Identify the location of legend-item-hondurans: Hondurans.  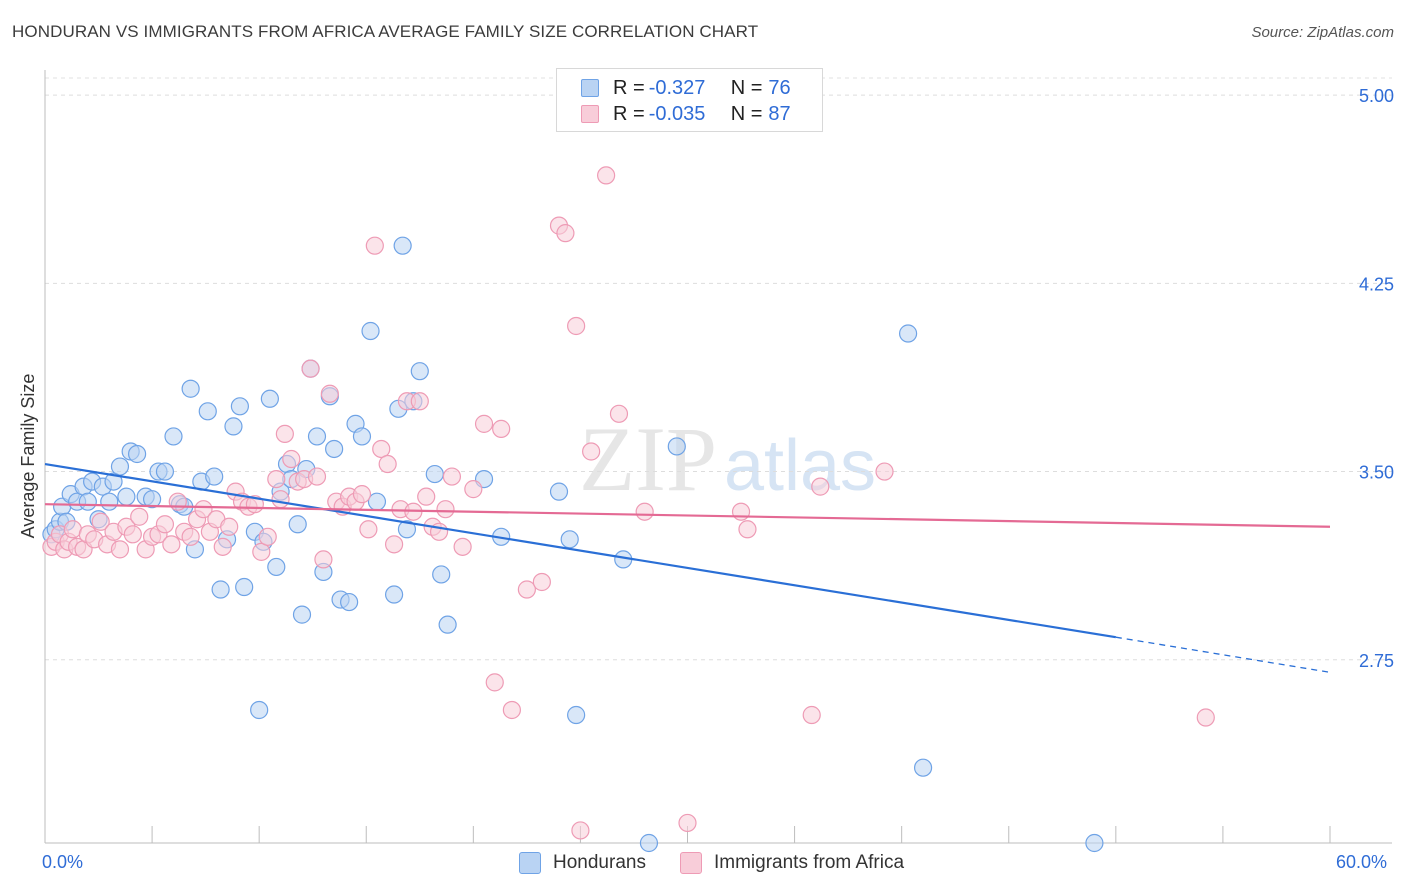
(582, 863).